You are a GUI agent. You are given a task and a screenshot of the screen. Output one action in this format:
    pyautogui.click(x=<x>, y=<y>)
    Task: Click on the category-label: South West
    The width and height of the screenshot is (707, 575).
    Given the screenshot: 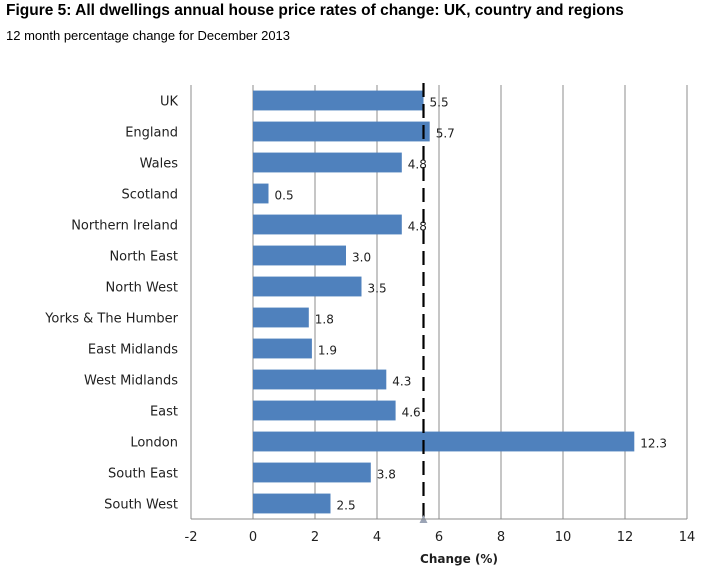 What is the action you would take?
    pyautogui.click(x=141, y=505)
    